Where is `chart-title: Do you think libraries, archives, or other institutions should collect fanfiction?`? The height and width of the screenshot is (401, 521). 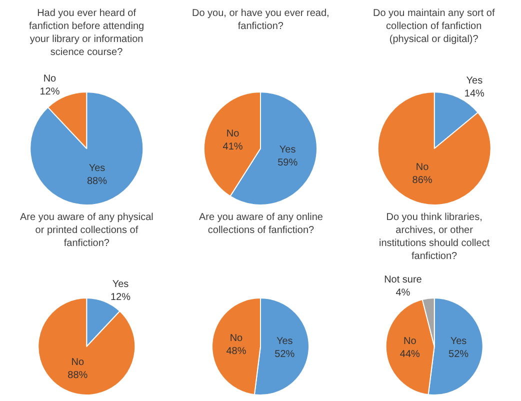 chart-title: Do you think libraries, archives, or other institutions should collect fanfiction? is located at coordinates (434, 237).